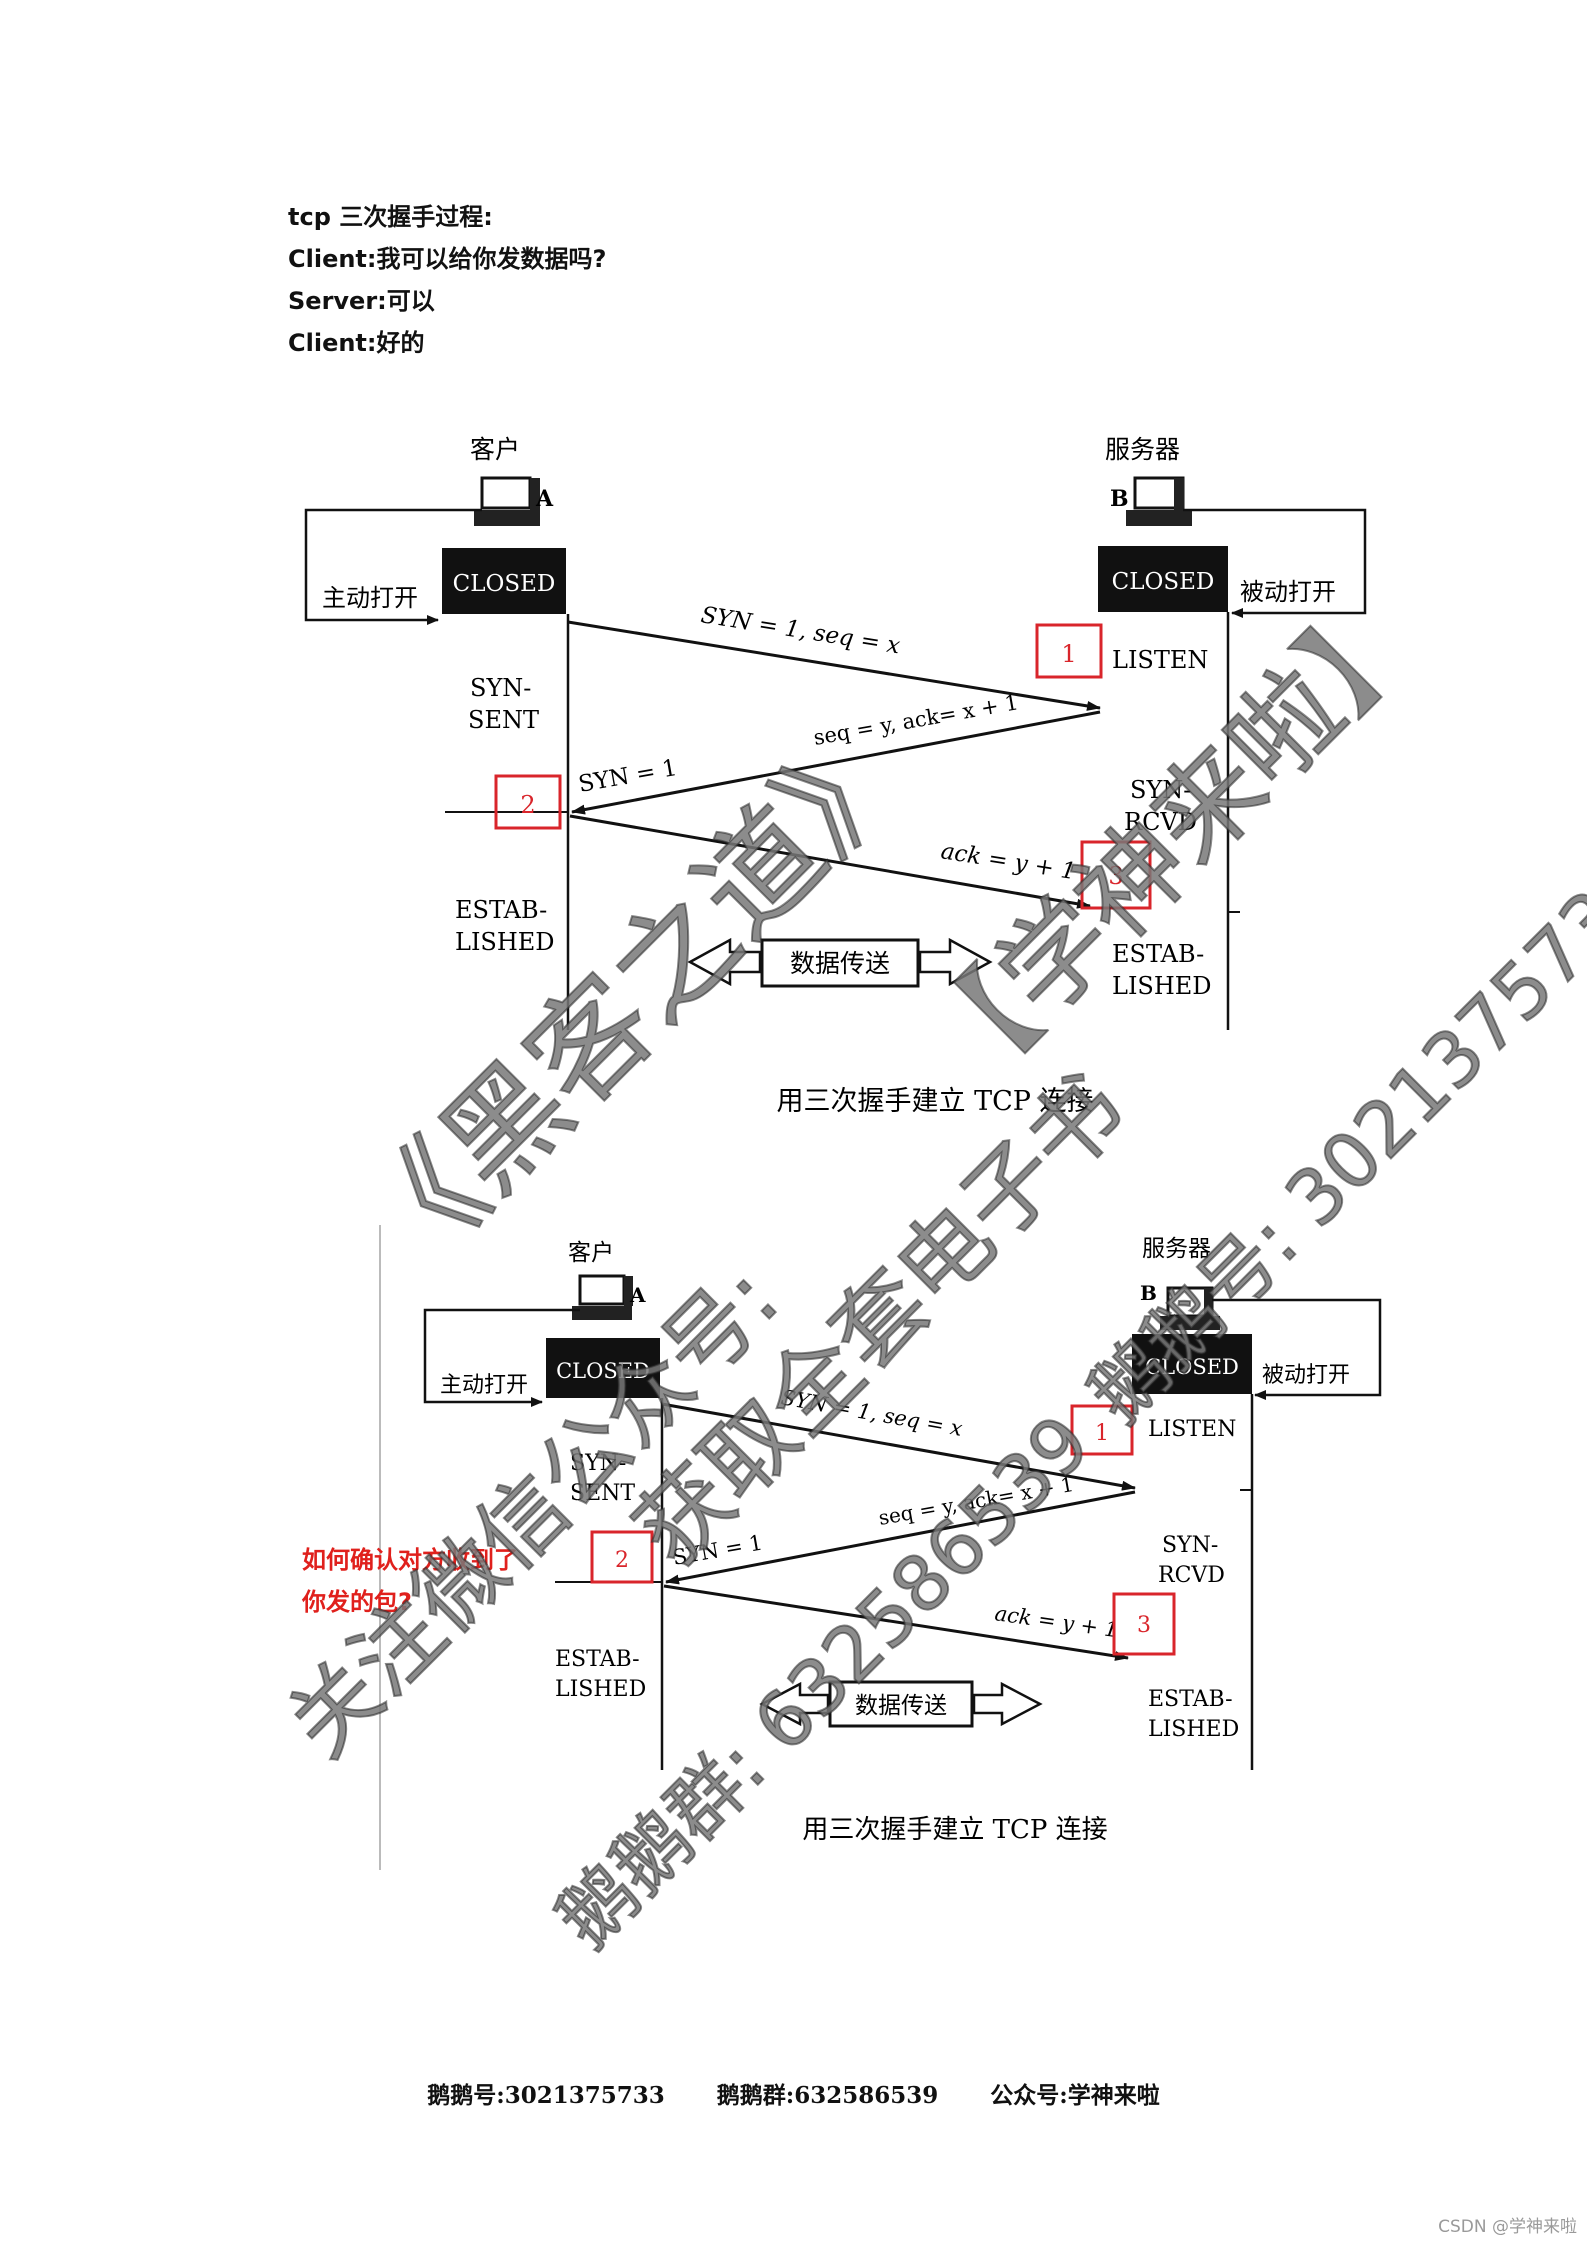 The height and width of the screenshot is (2245, 1587). What do you see at coordinates (622, 1560) in the screenshot?
I see `step-marker-2-d2-number: 2` at bounding box center [622, 1560].